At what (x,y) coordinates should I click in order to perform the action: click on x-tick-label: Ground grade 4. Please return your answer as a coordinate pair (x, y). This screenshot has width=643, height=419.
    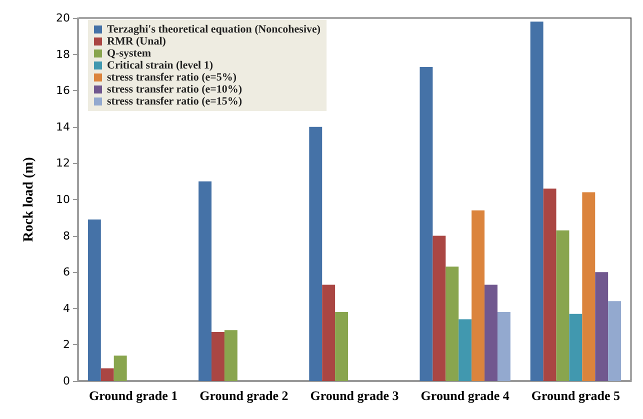
    Looking at the image, I should click on (465, 395).